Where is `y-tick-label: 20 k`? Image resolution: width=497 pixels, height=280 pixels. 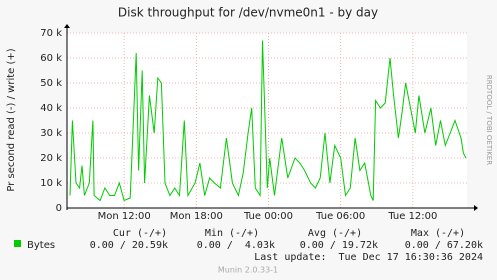 y-tick-label: 20 k is located at coordinates (51, 158).